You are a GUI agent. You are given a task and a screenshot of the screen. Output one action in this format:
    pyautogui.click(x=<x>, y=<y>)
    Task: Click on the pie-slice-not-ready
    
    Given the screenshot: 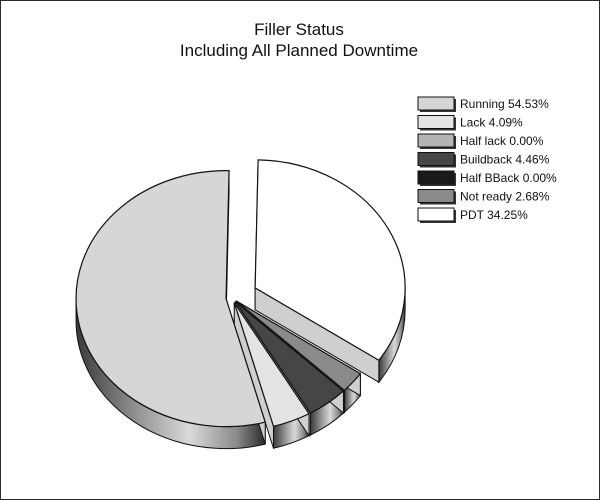 What is the action you would take?
    pyautogui.click(x=299, y=346)
    